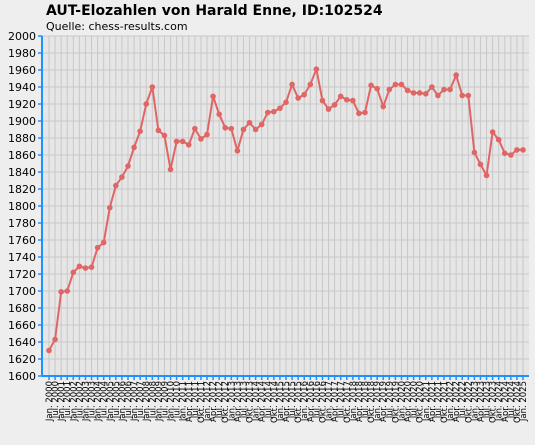 The width and height of the screenshot is (535, 445). Describe the element at coordinates (506, 401) in the screenshot. I see `x-tick-label: Apr. 2024` at that location.